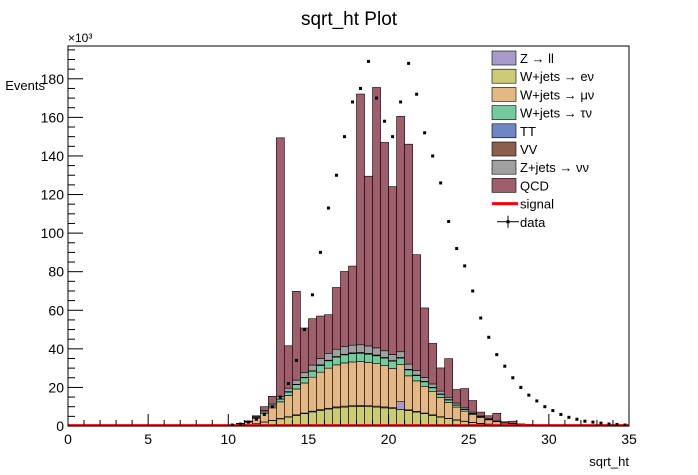  What do you see at coordinates (529, 149) in the screenshot?
I see `legend-label: VV` at bounding box center [529, 149].